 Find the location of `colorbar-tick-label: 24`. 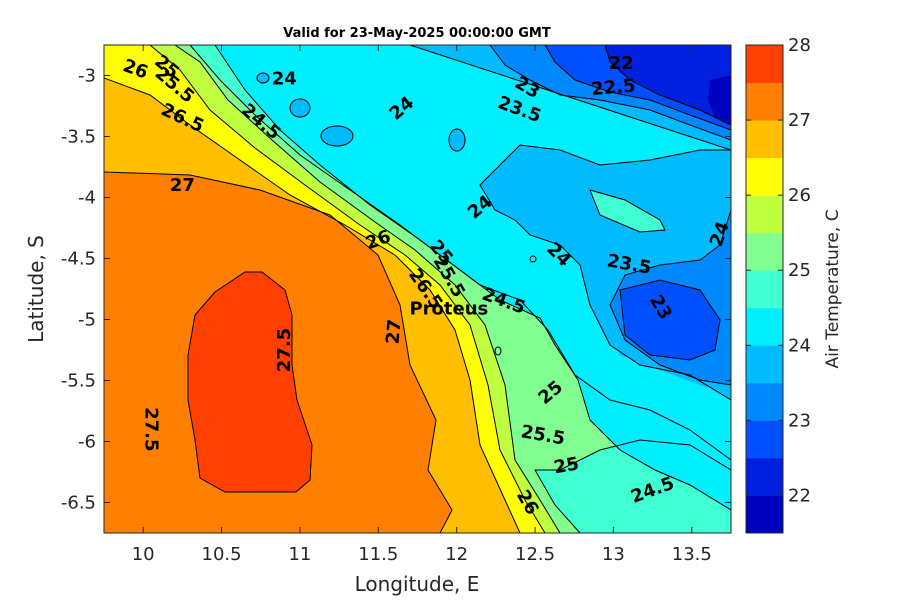

colorbar-tick-label: 24 is located at coordinates (799, 345).